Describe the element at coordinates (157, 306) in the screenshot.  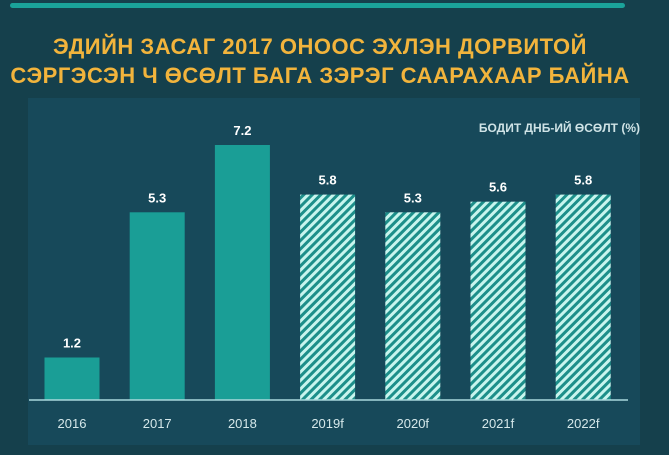
I see `bar-2017` at that location.